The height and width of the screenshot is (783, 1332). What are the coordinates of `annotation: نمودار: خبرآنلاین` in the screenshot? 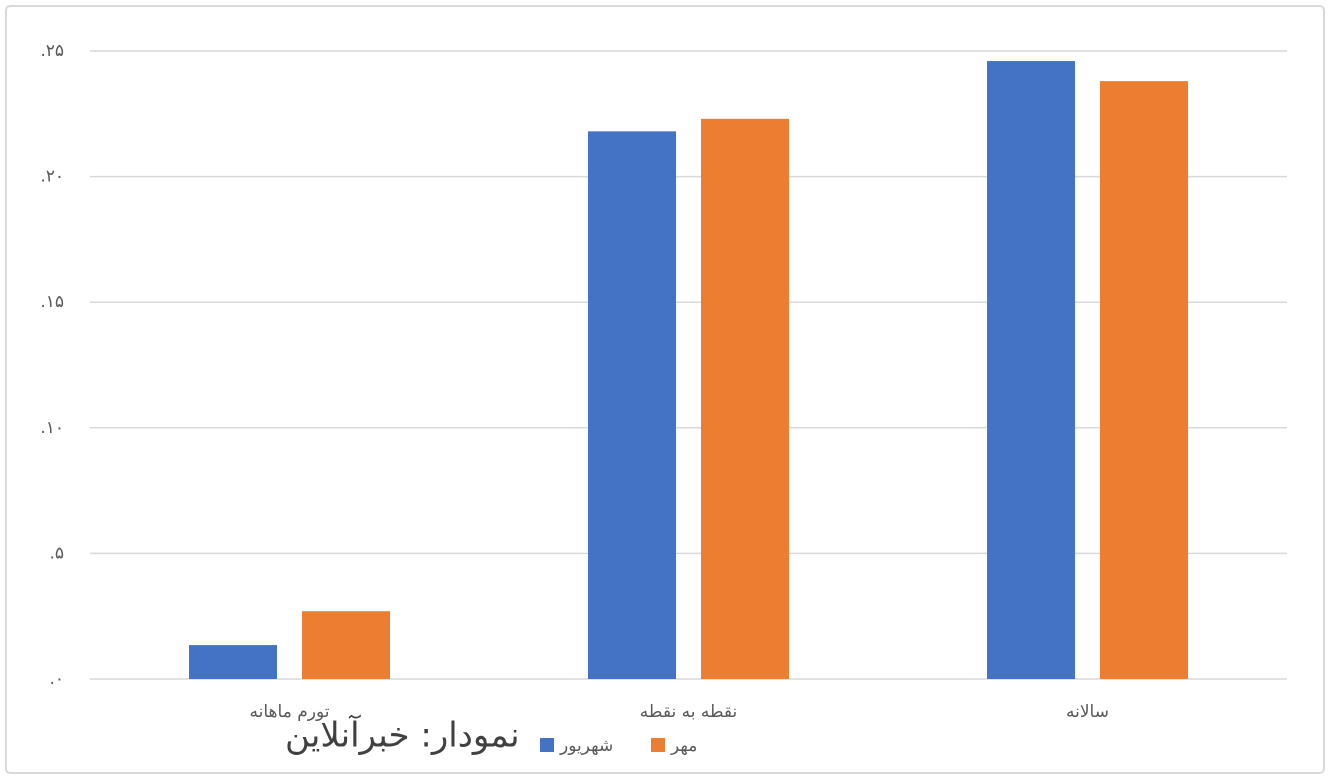 It's located at (402, 735).